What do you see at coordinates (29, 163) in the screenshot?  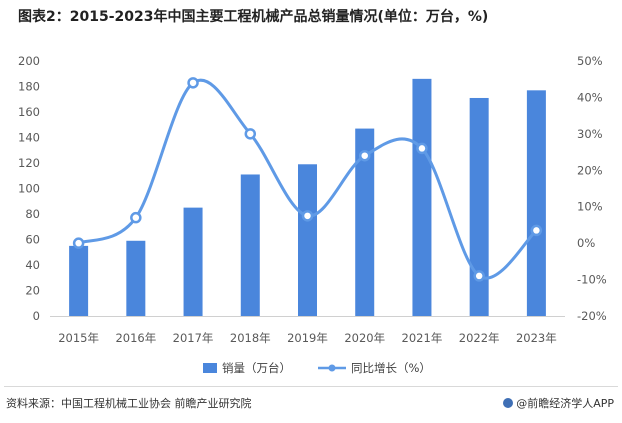 I see `left-tick-label: 120` at bounding box center [29, 163].